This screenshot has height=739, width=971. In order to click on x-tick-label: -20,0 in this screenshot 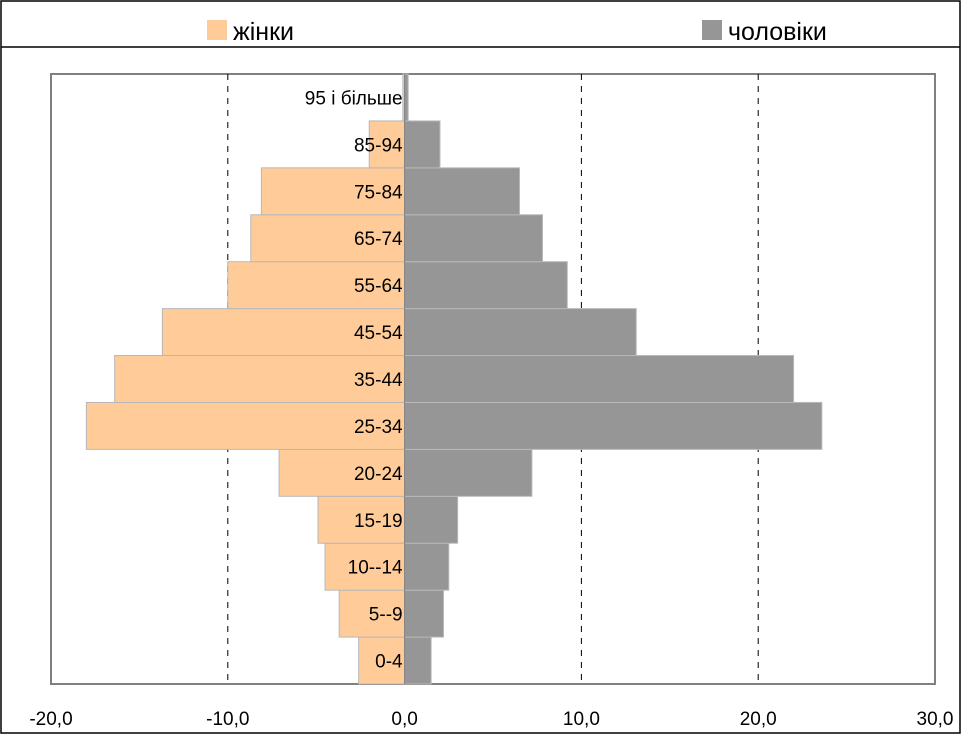, I will do `click(50, 719)`.